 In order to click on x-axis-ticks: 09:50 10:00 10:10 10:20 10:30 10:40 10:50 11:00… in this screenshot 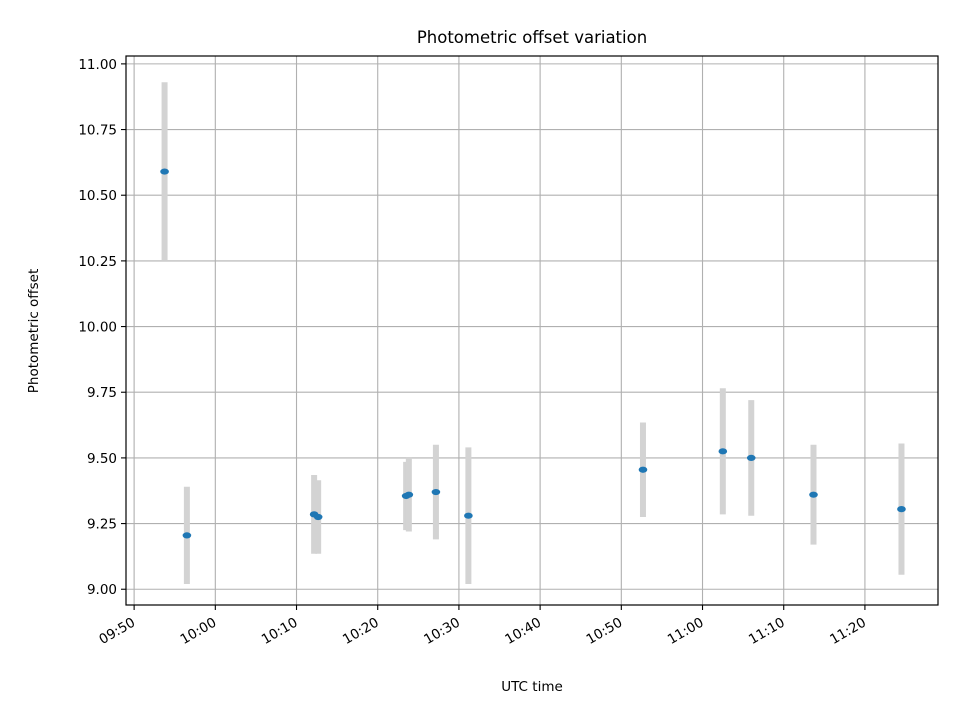, I will do `click(482, 626)`.